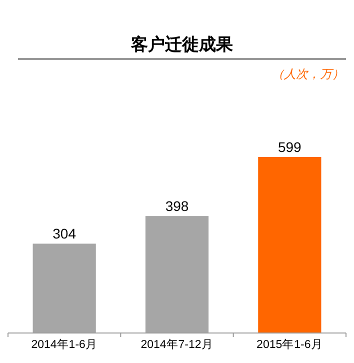  I want to click on data-label: 398, so click(177, 206).